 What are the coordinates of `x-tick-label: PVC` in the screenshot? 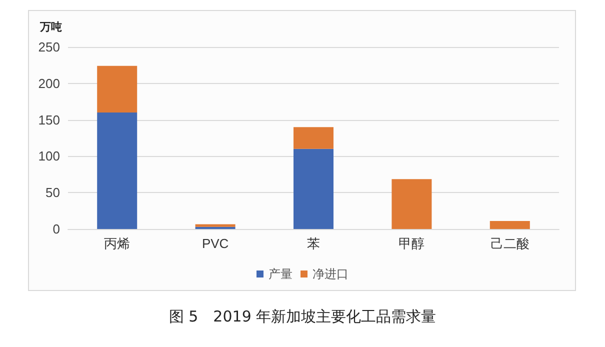 It's located at (215, 243).